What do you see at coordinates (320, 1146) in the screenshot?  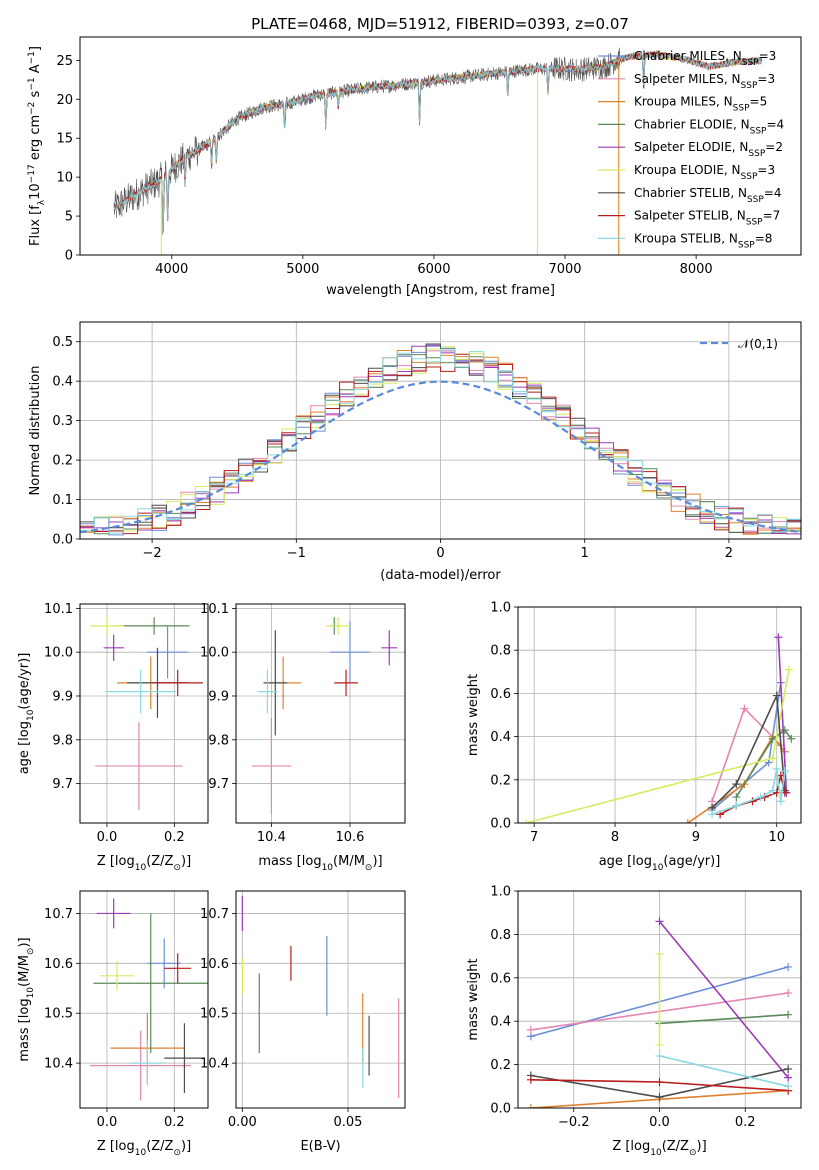 I see `mass_vs_ebv-xlabel: E(B-V)` at bounding box center [320, 1146].